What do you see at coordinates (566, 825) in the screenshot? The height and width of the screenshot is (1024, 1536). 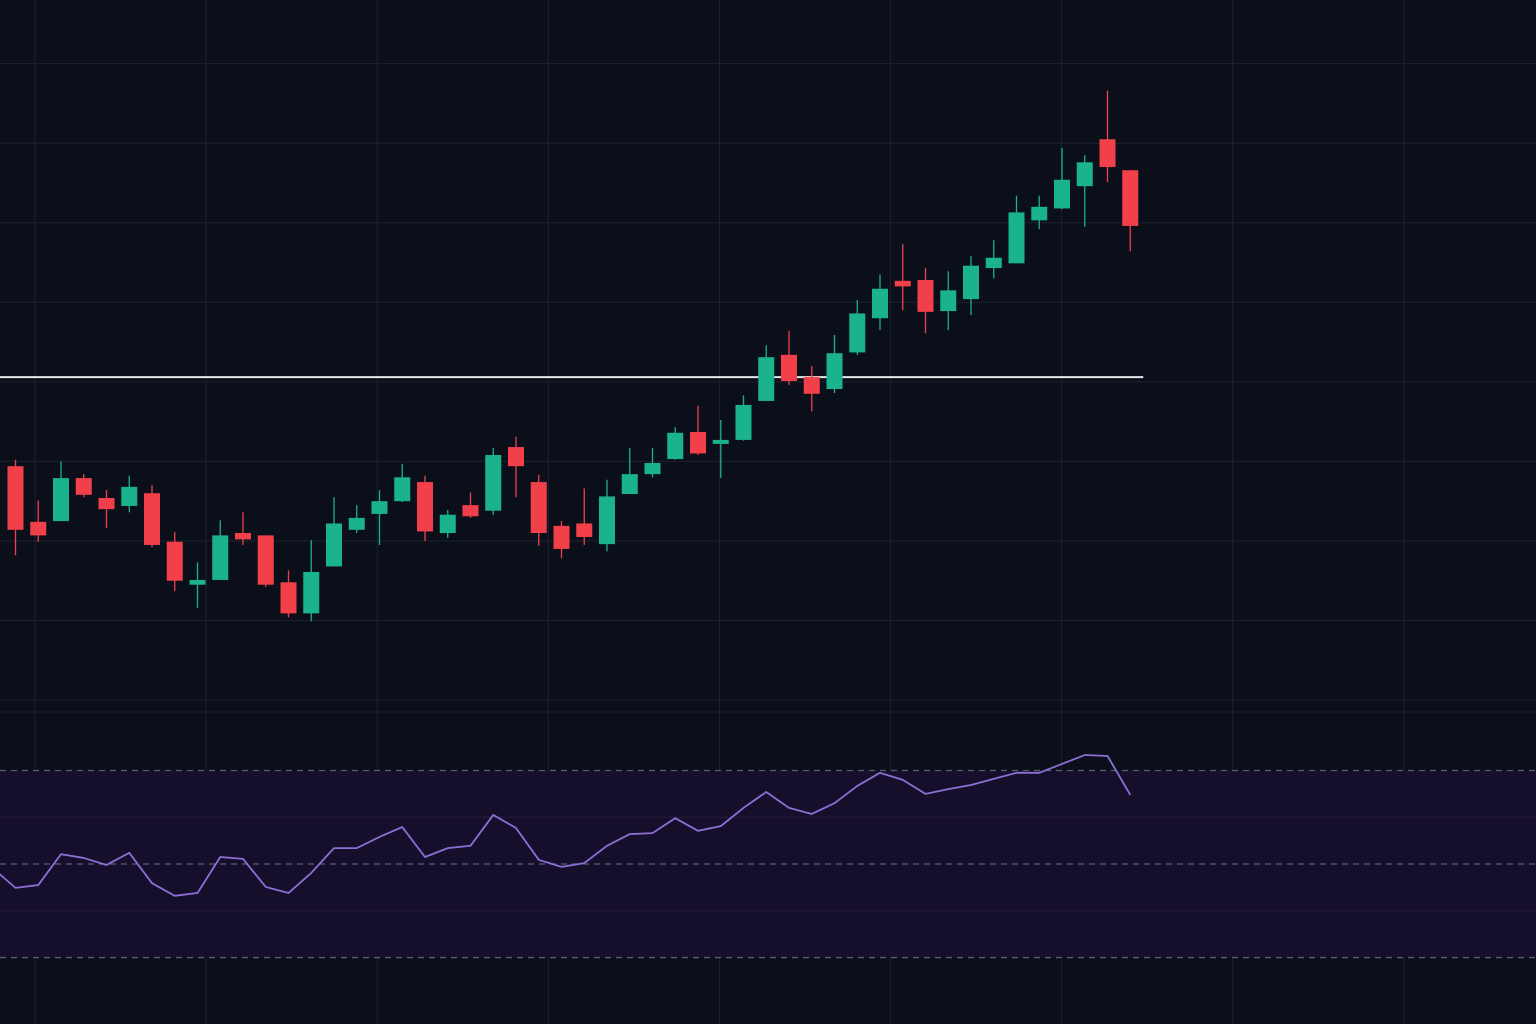 I see `indicator-line` at bounding box center [566, 825].